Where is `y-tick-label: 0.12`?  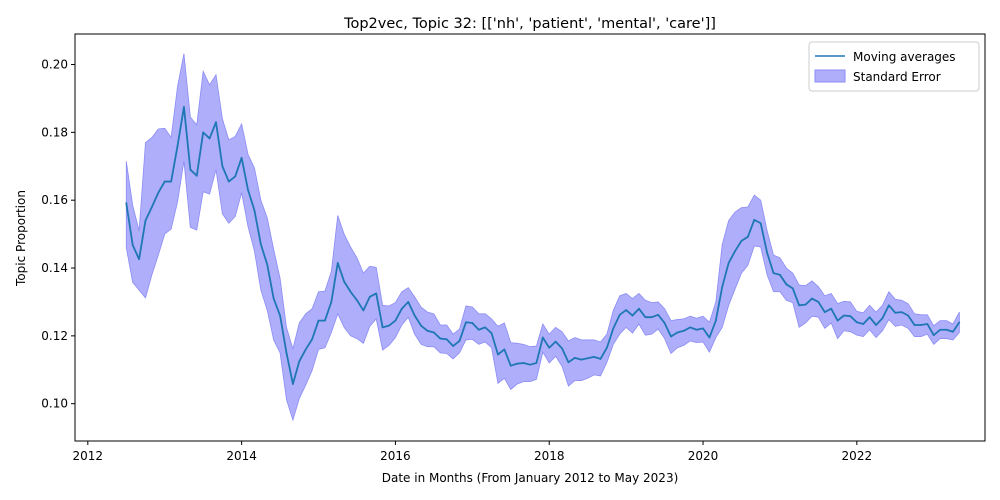
y-tick-label: 0.12 is located at coordinates (54, 336).